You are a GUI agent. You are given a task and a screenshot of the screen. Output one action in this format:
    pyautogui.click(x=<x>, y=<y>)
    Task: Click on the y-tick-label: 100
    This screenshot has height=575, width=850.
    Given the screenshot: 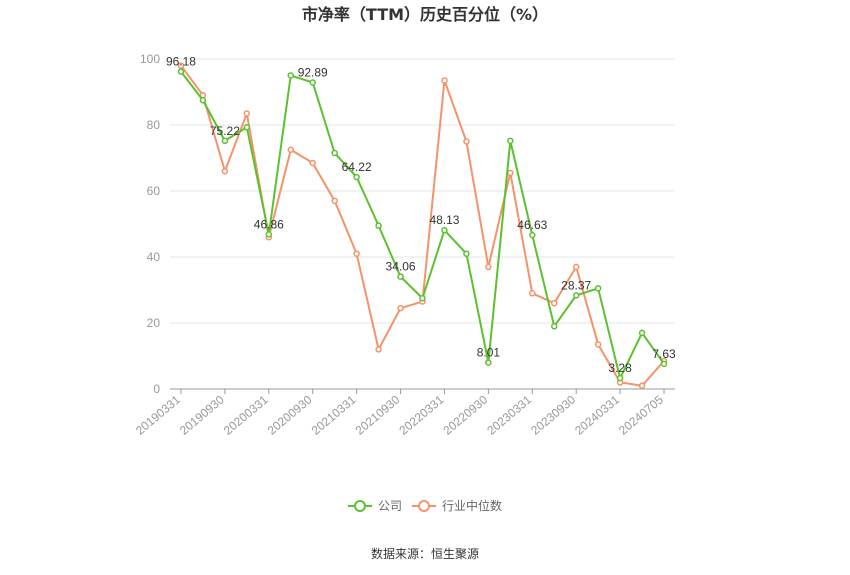 What is the action you would take?
    pyautogui.click(x=150, y=59)
    